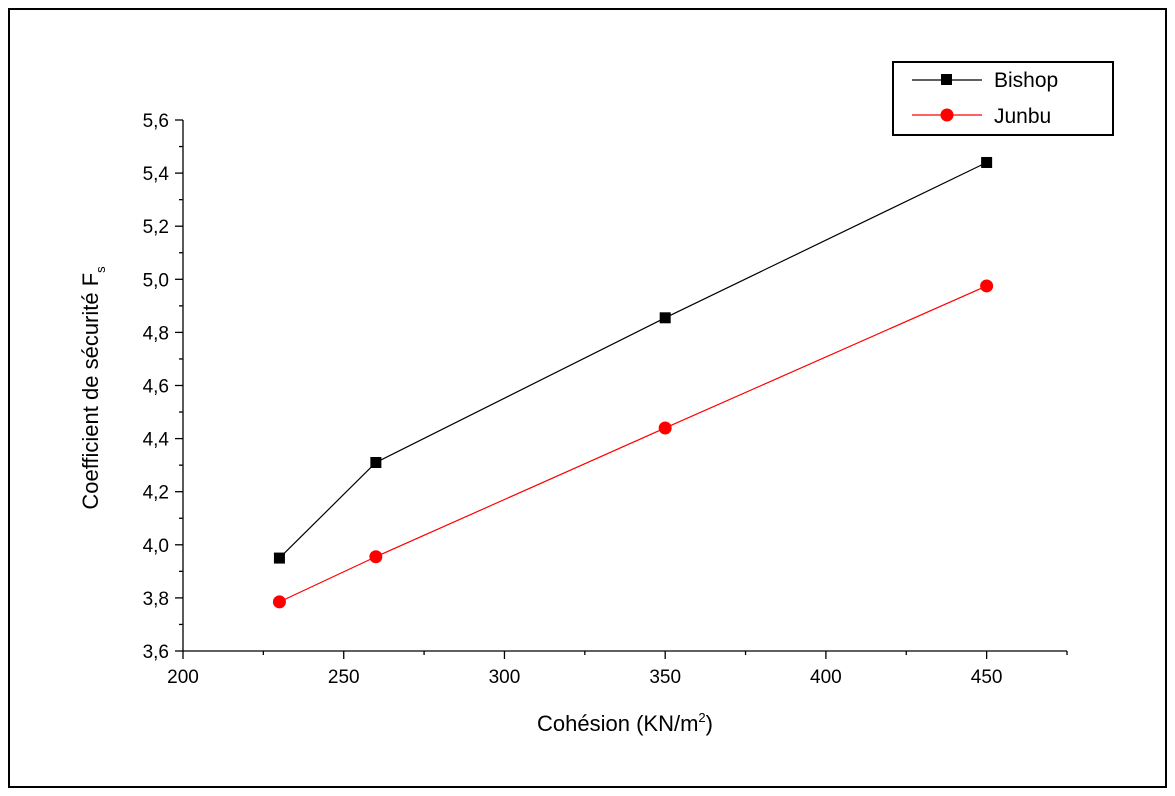  Describe the element at coordinates (156, 174) in the screenshot. I see `y-tick-label: 5,4` at that location.